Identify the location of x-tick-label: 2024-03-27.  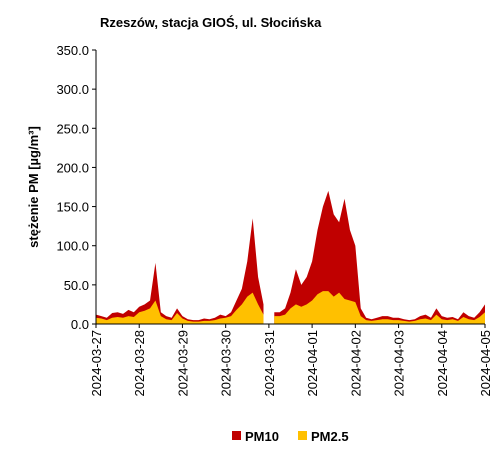
(96, 363).